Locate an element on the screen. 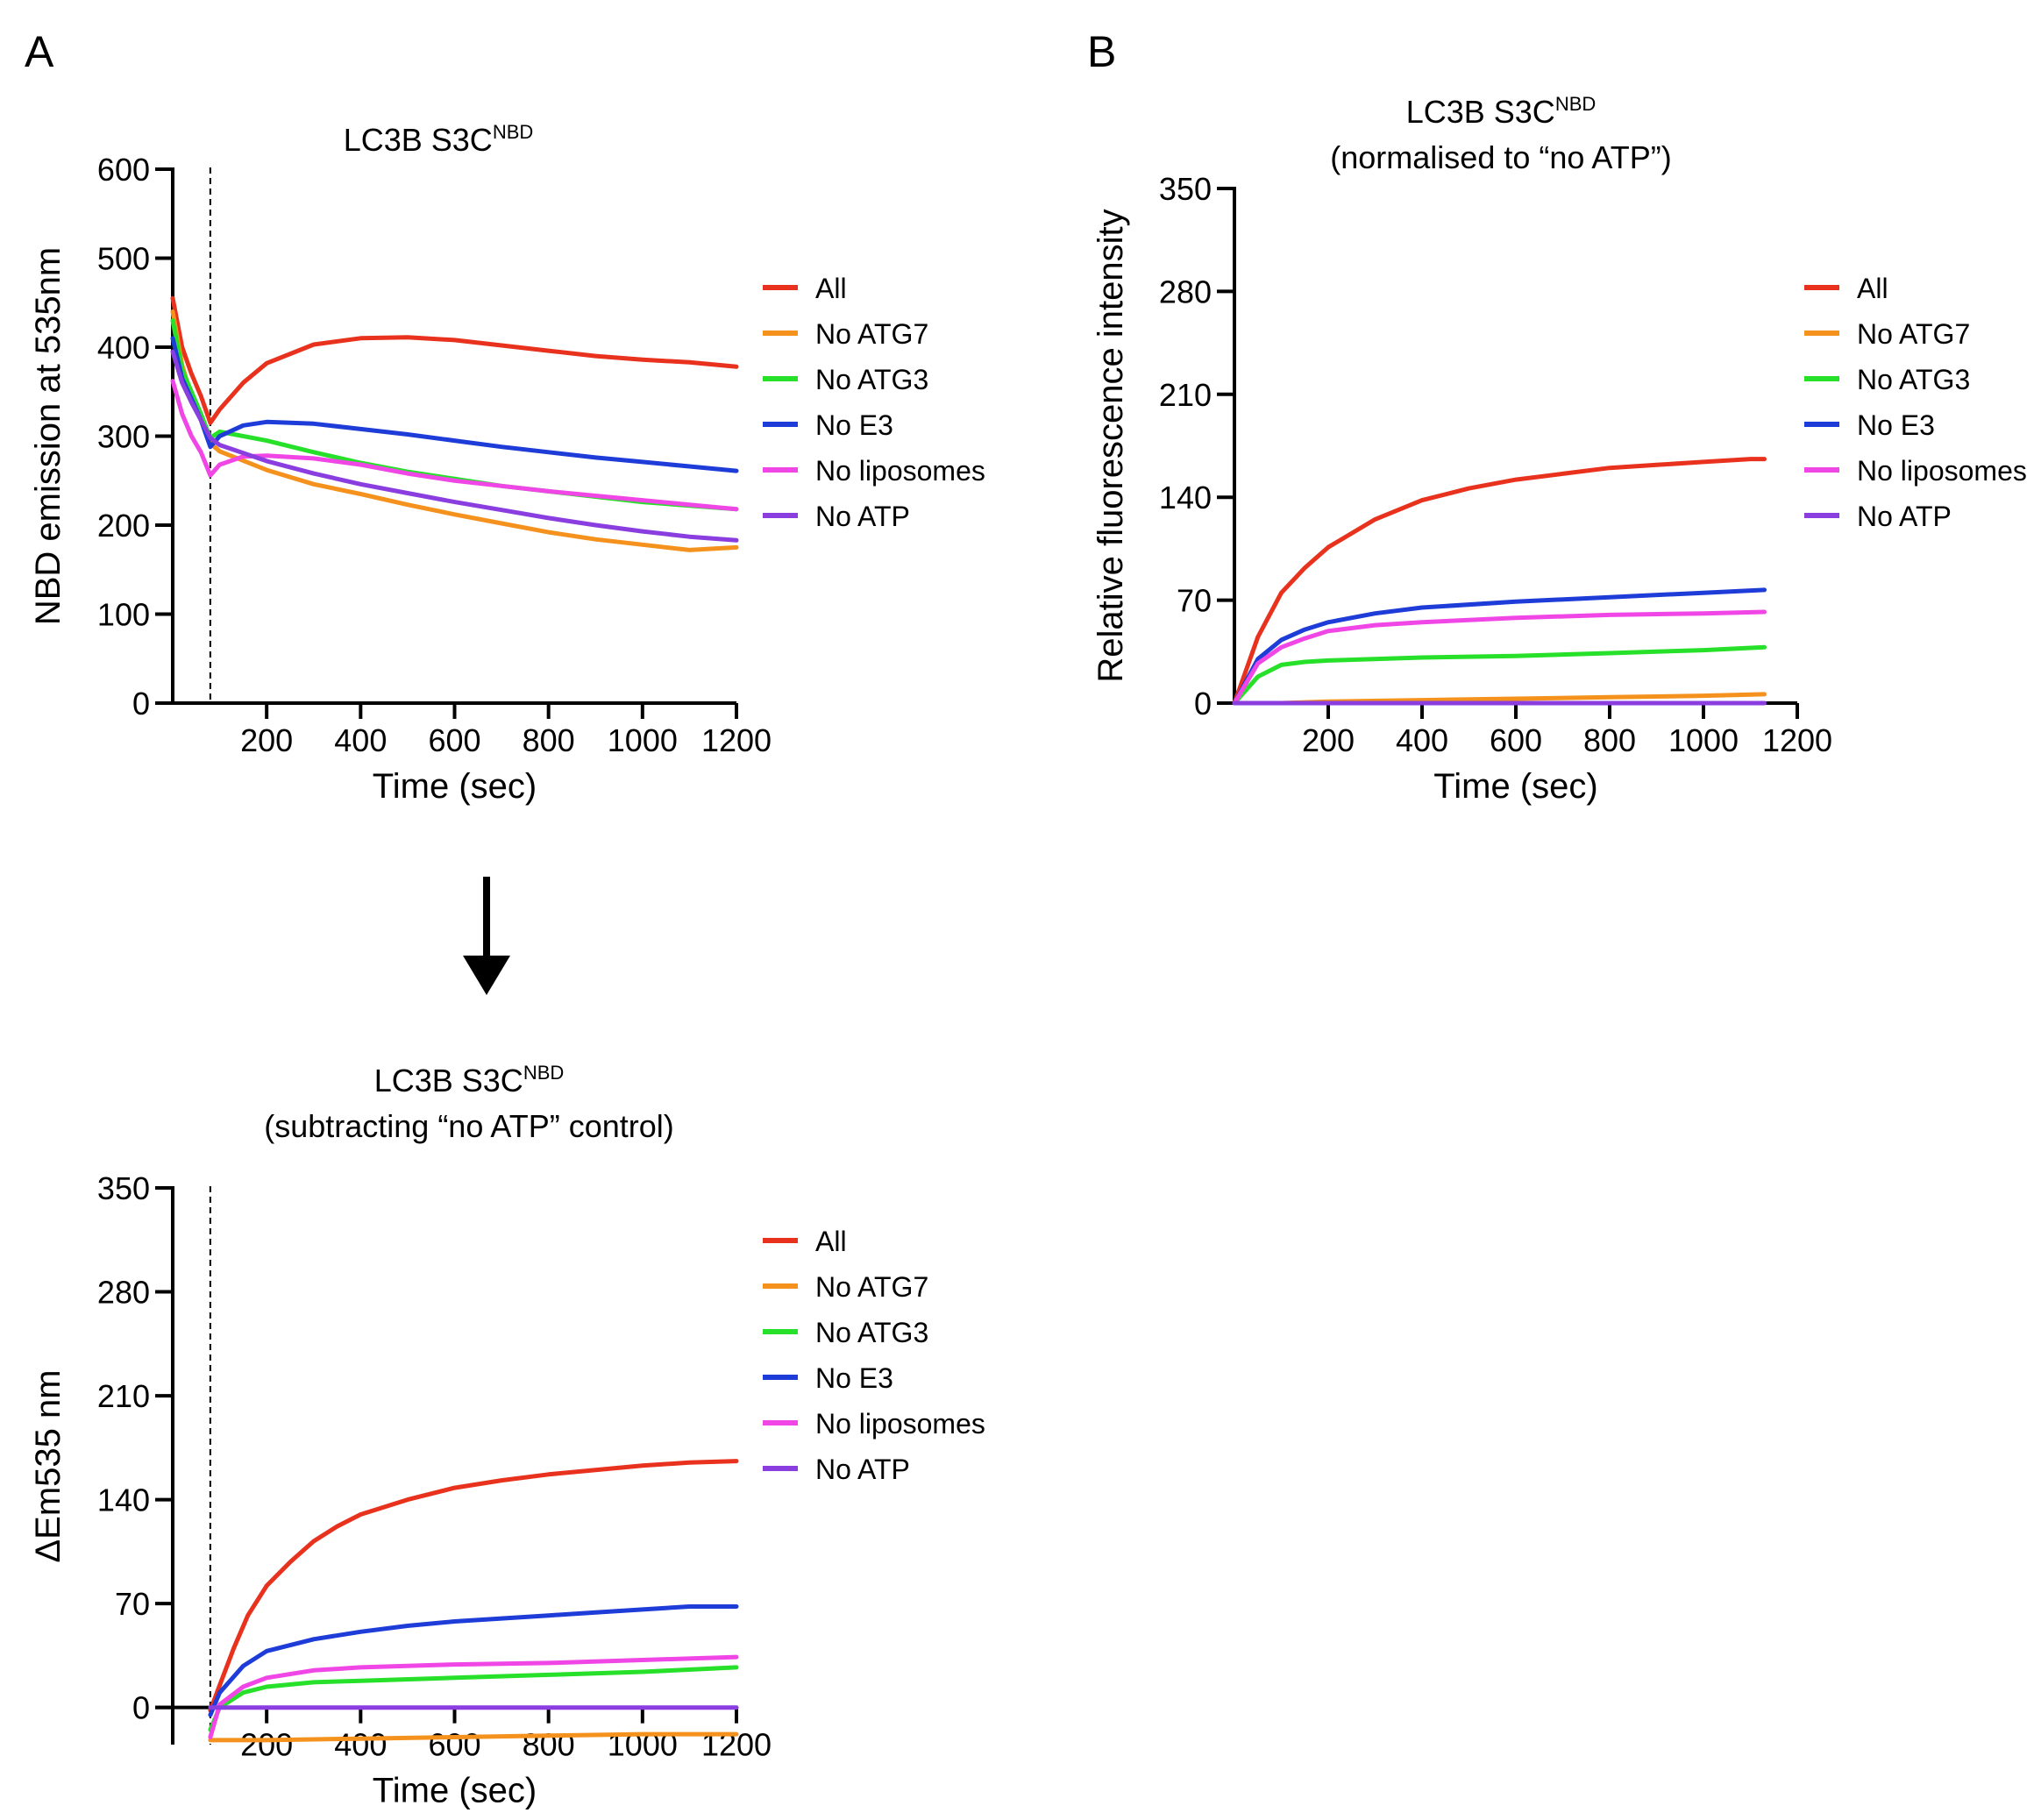 Image resolution: width=2041 pixels, height=1820 pixels. panel-label-a: A is located at coordinates (39, 51).